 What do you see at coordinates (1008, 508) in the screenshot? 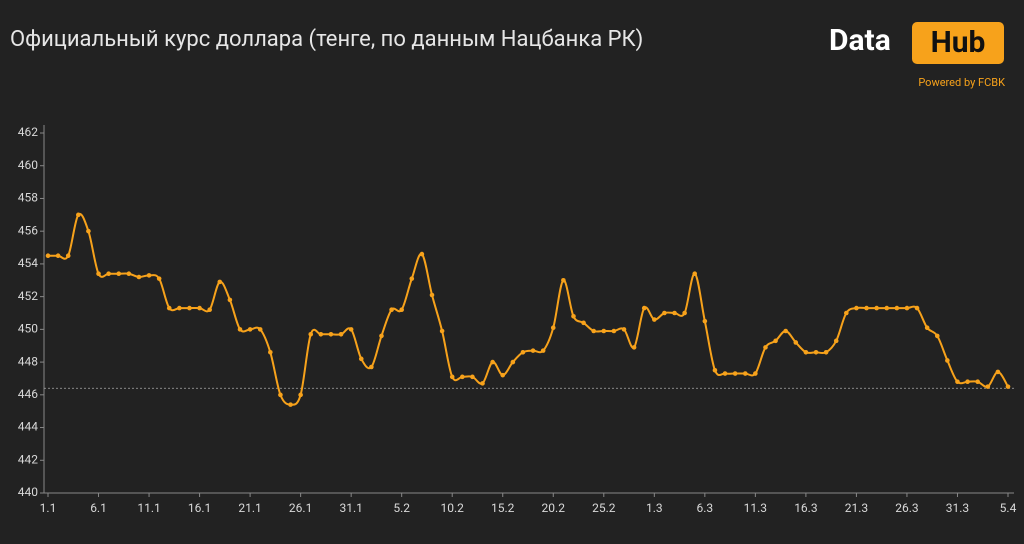
I see `x-tick-label: 5.4` at bounding box center [1008, 508].